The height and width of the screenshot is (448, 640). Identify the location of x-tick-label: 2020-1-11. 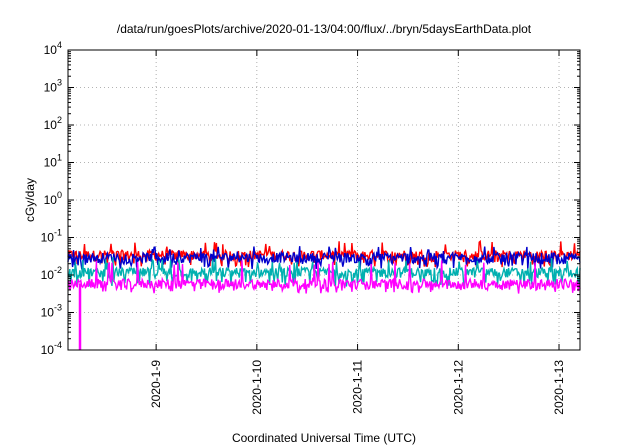
(358, 387).